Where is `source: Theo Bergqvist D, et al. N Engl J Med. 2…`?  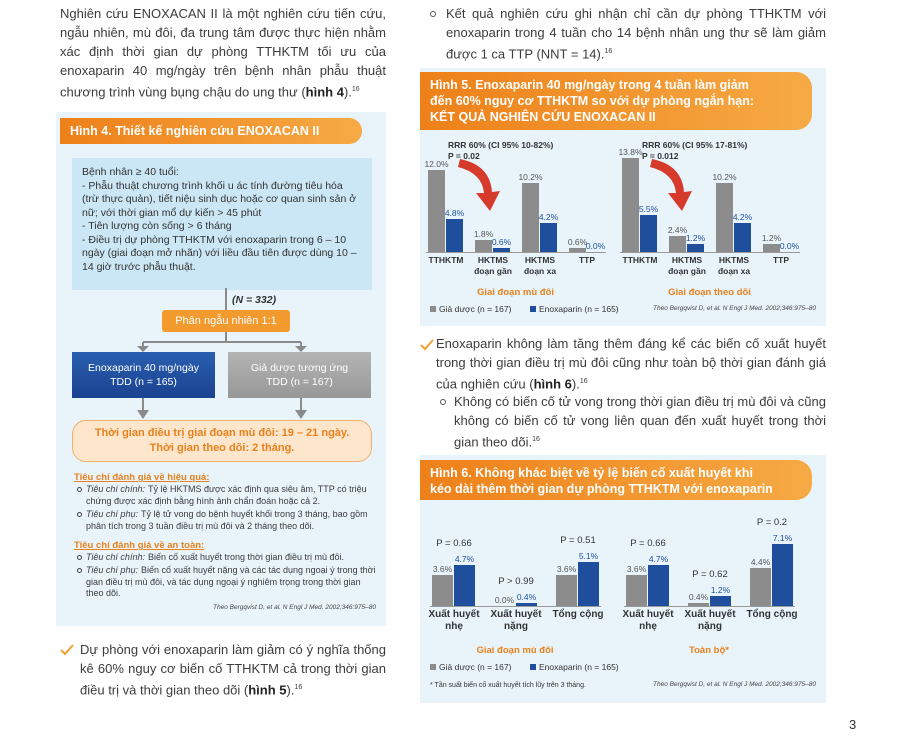 source: Theo Bergqvist D, et al. N Engl J Med. 2… is located at coordinates (294, 607).